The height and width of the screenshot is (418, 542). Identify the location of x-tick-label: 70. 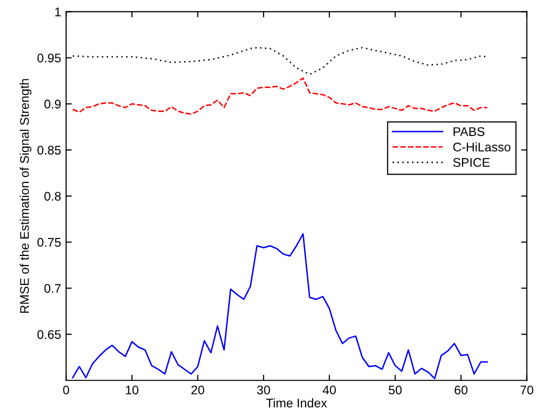
(527, 390).